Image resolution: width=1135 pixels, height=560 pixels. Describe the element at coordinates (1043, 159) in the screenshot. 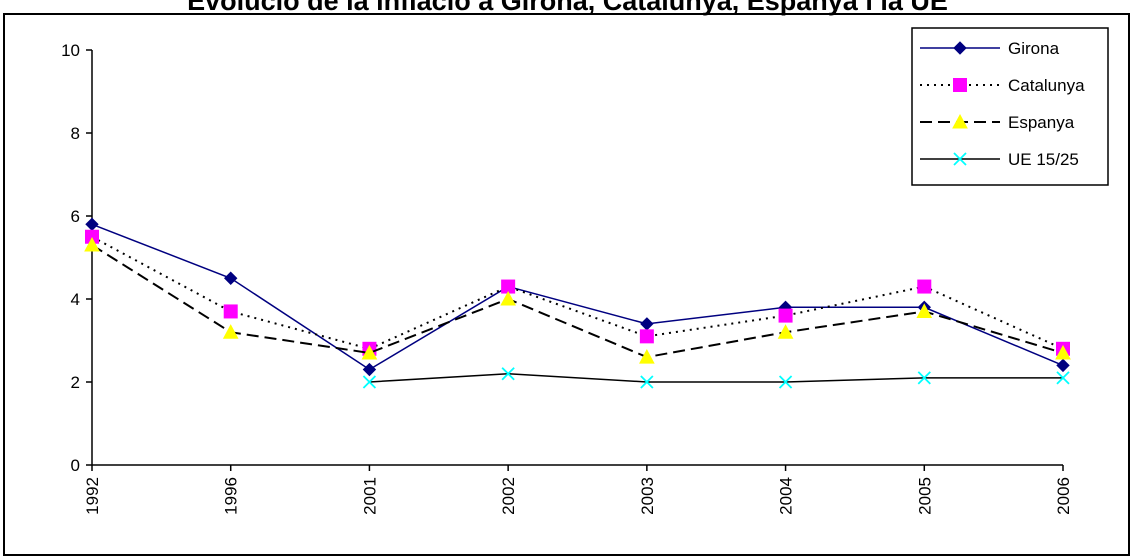

I see `legend-label-ue-15-25: UE 15/25` at that location.